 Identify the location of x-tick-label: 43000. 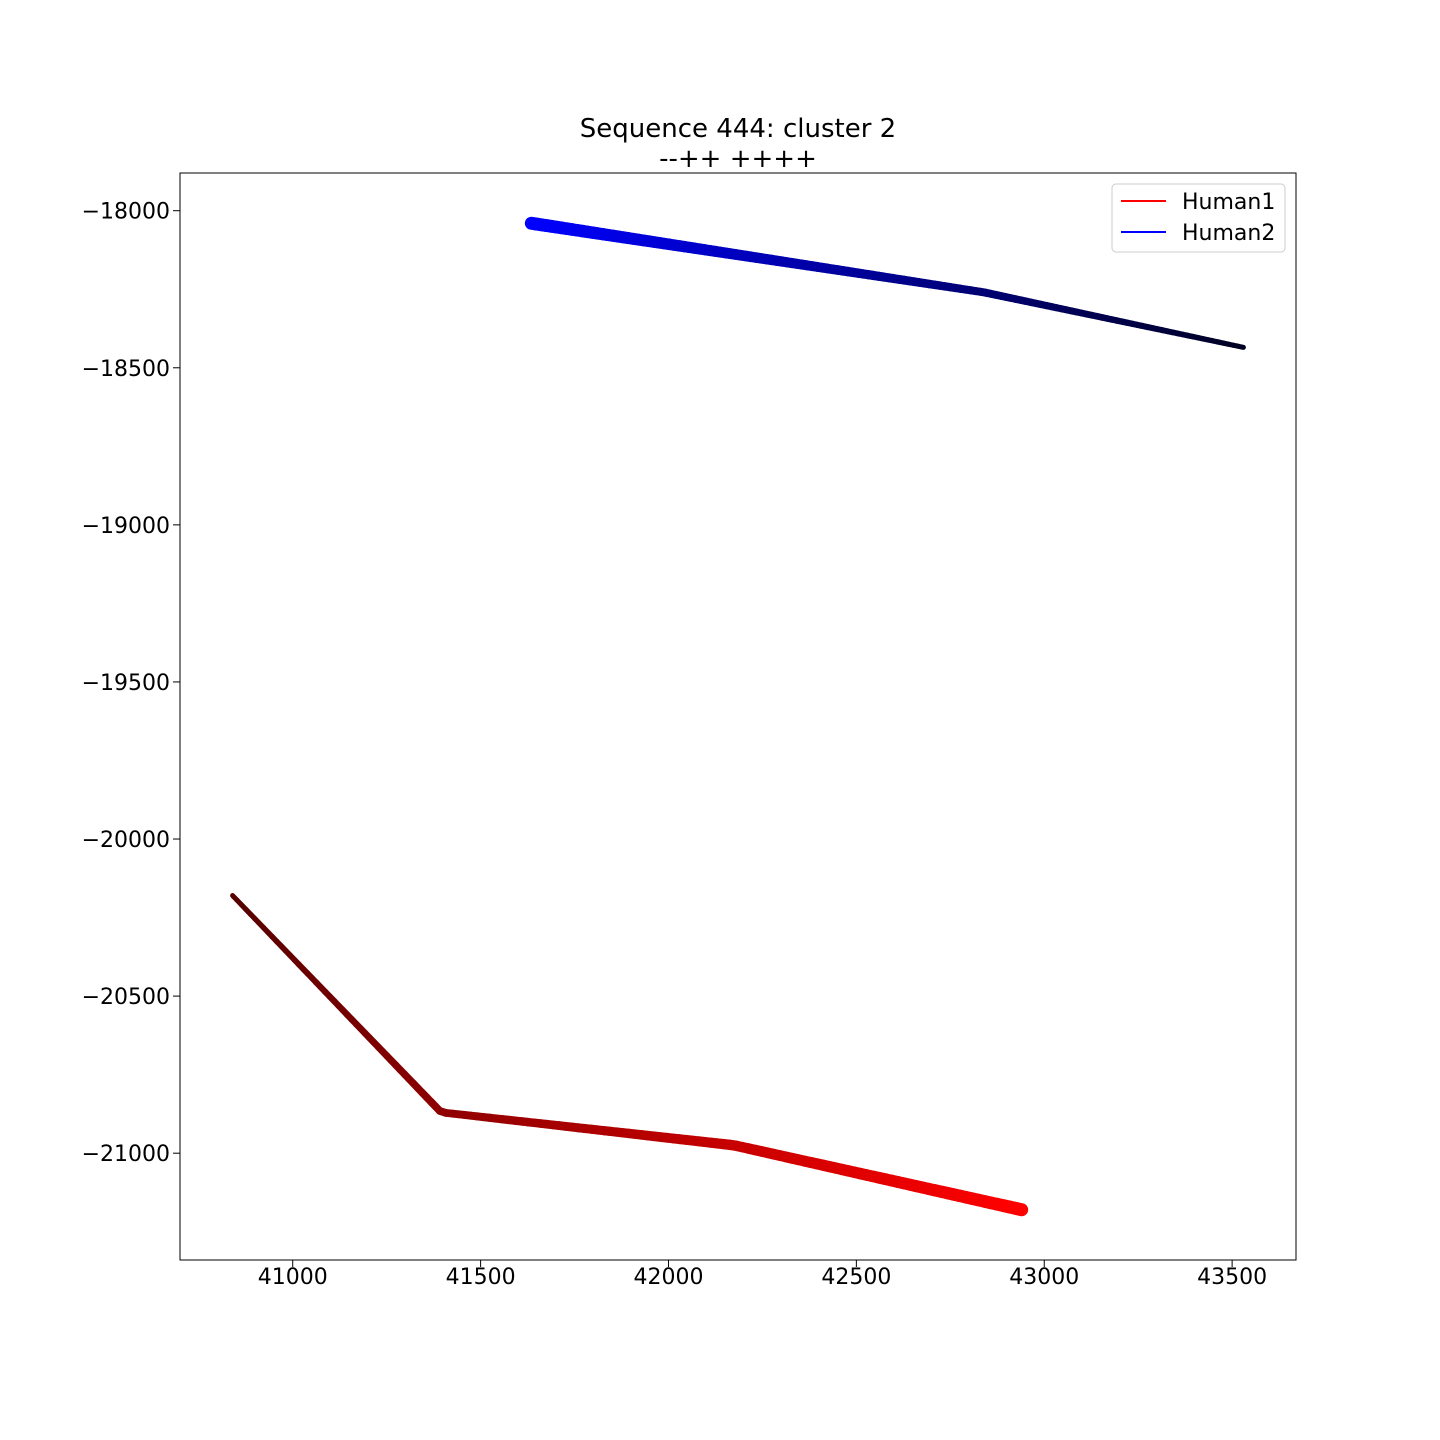
(1044, 1277).